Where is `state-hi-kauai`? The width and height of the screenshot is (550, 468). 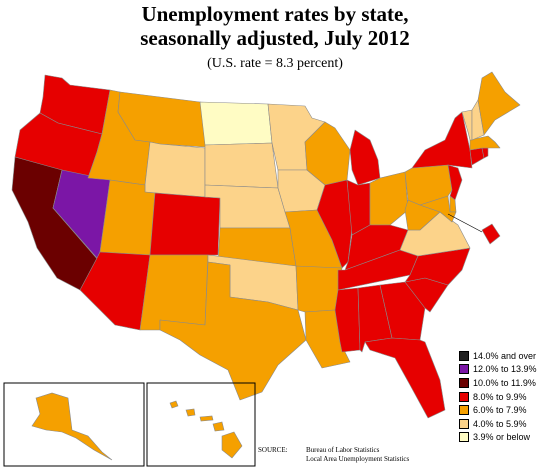
state-hi-kauai is located at coordinates (174, 404).